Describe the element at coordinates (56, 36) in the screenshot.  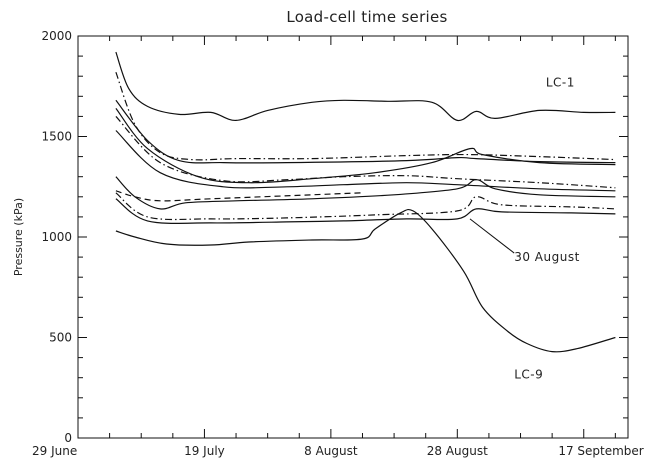
I see `y-tick-label: 2000` at that location.